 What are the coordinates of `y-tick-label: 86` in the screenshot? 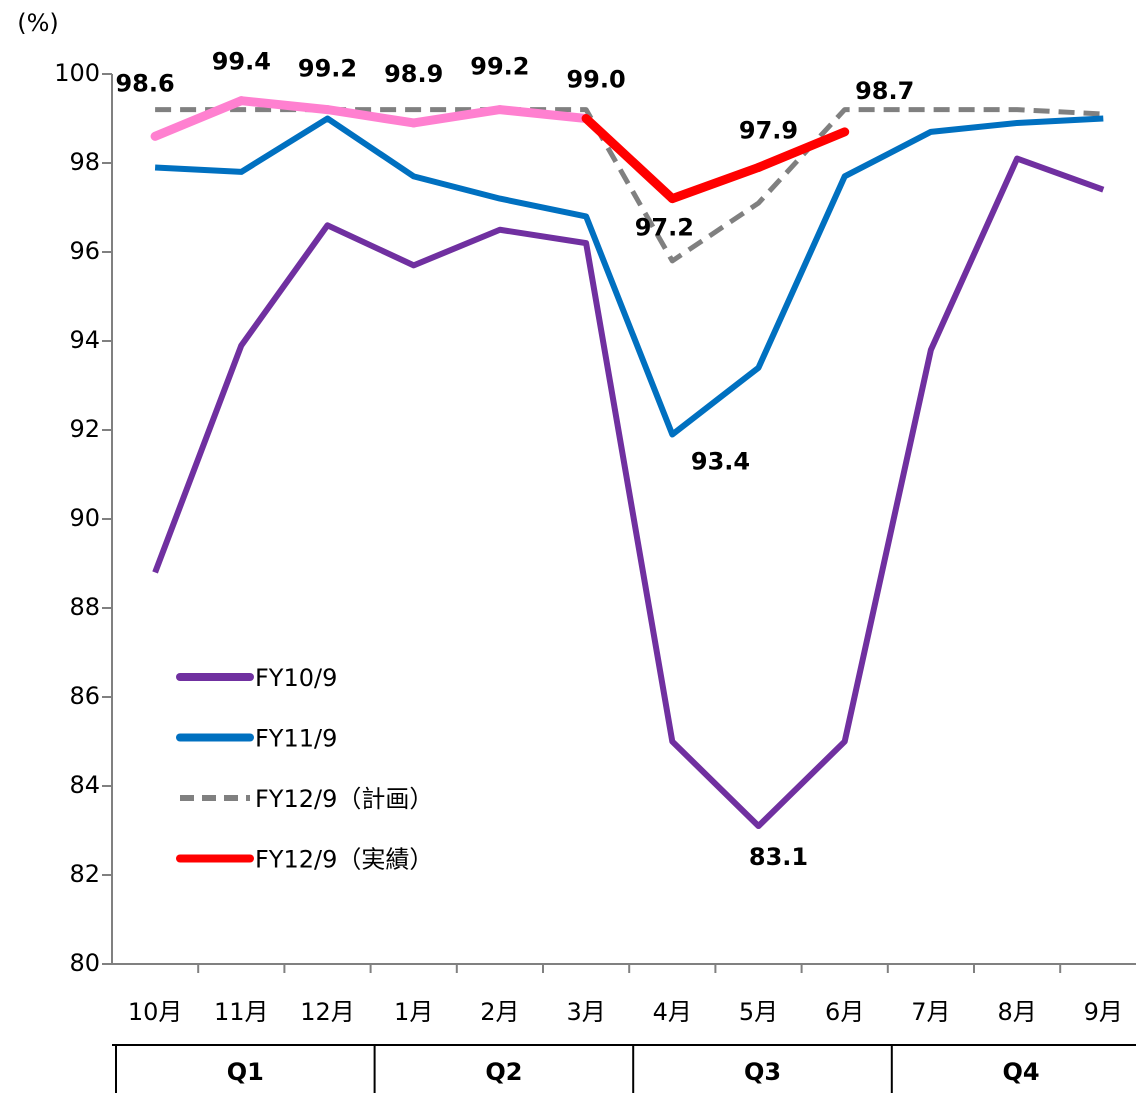 It's located at (84, 696).